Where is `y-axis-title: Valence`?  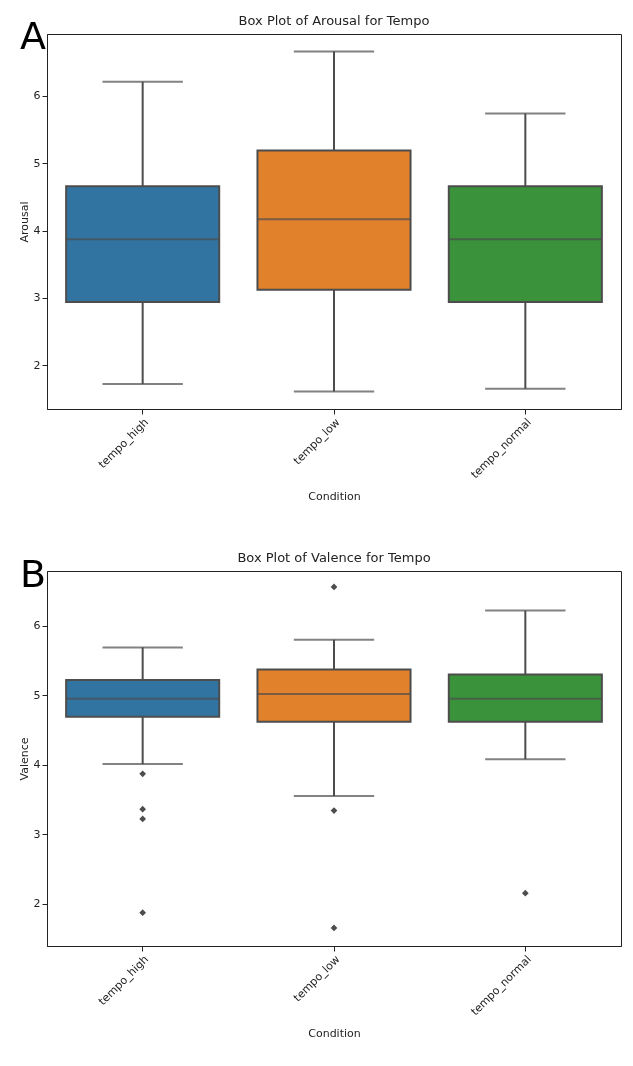 y-axis-title: Valence is located at coordinates (24, 759).